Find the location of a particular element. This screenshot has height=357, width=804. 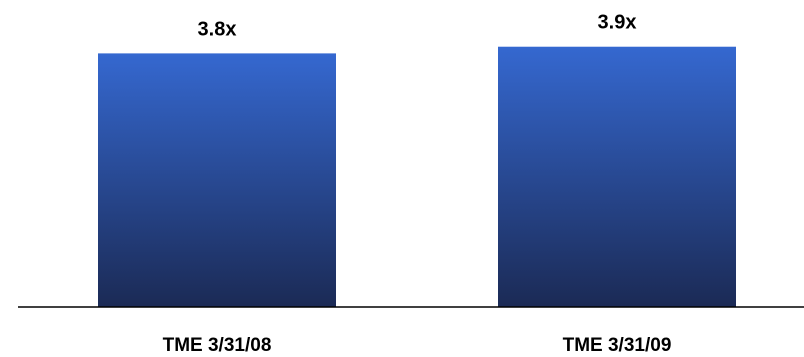

x-tick-label-1: TME 3/31/08 is located at coordinates (217, 345).